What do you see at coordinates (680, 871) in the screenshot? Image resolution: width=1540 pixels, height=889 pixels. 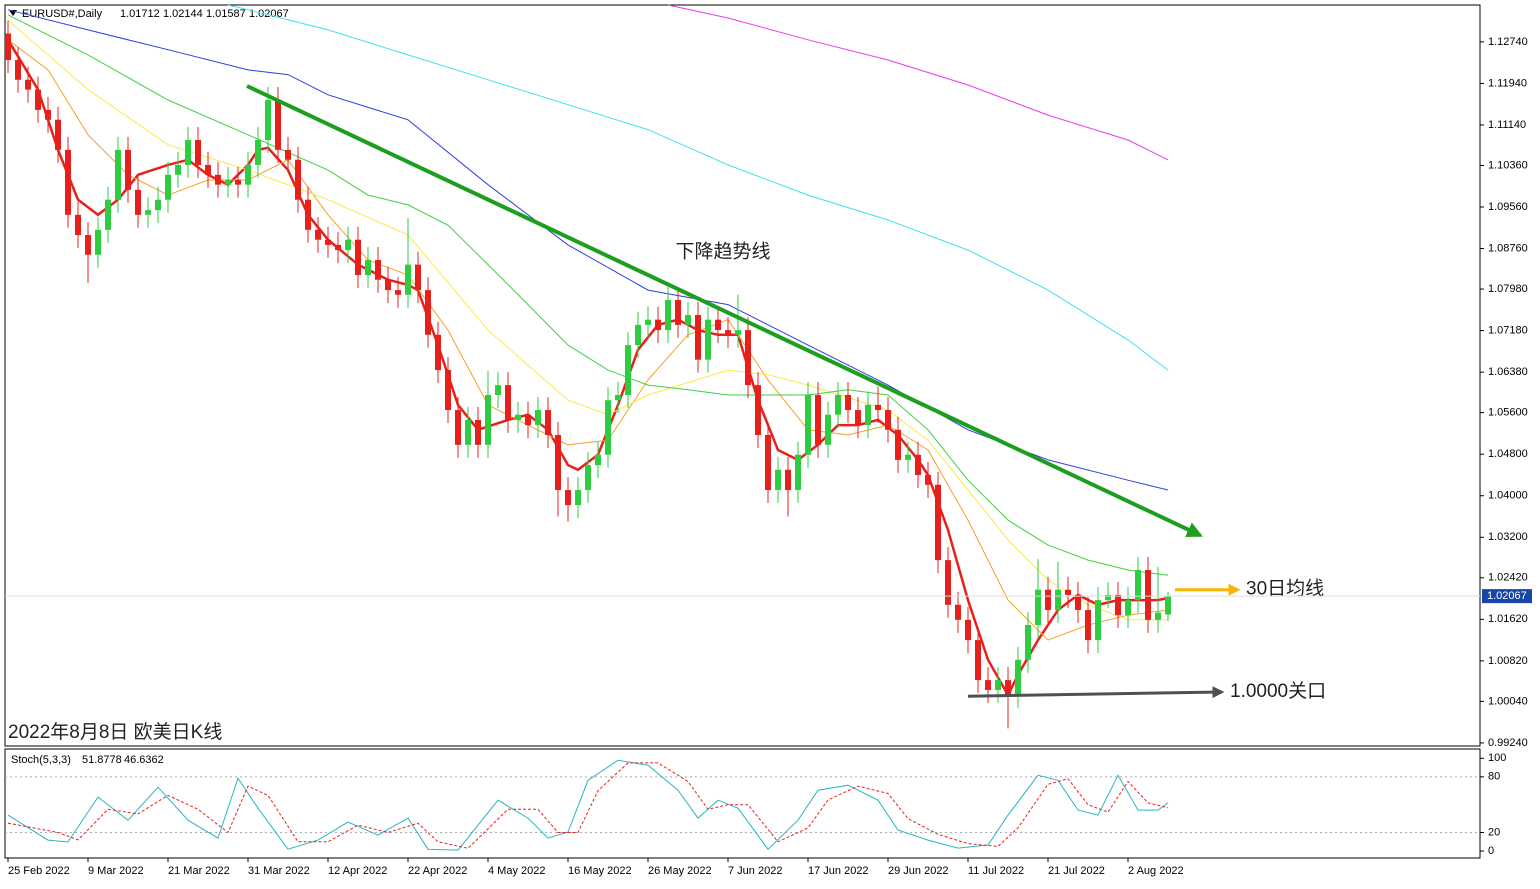 I see `x-tick-label: 26 May 2022` at bounding box center [680, 871].